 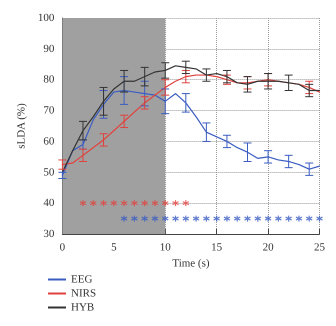 What do you see at coordinates (49, 172) in the screenshot?
I see `y-tick-label: 50` at bounding box center [49, 172].